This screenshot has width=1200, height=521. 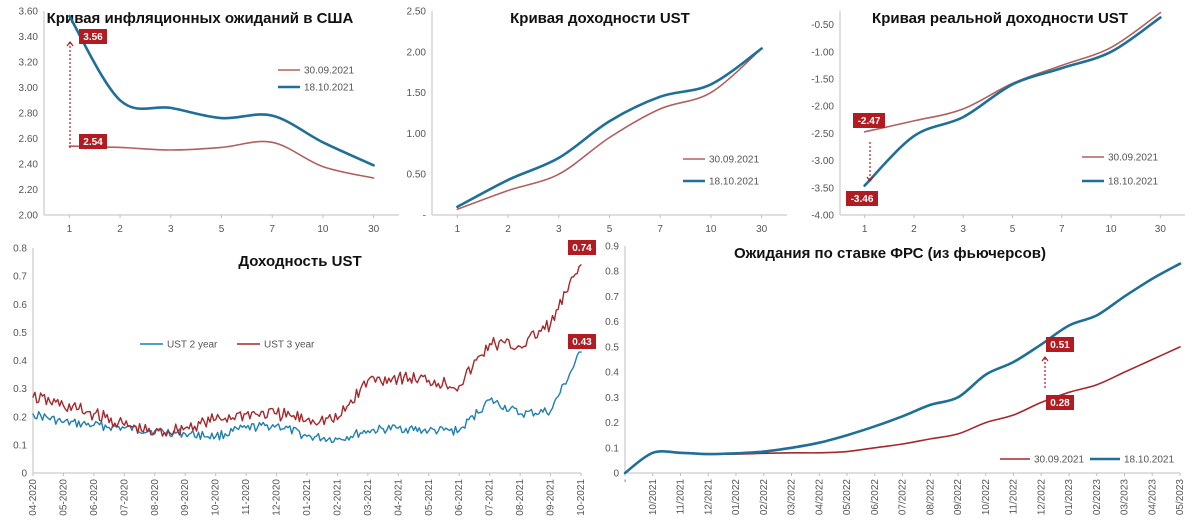 I want to click on value-badge-text: -3.46, so click(x=862, y=199).